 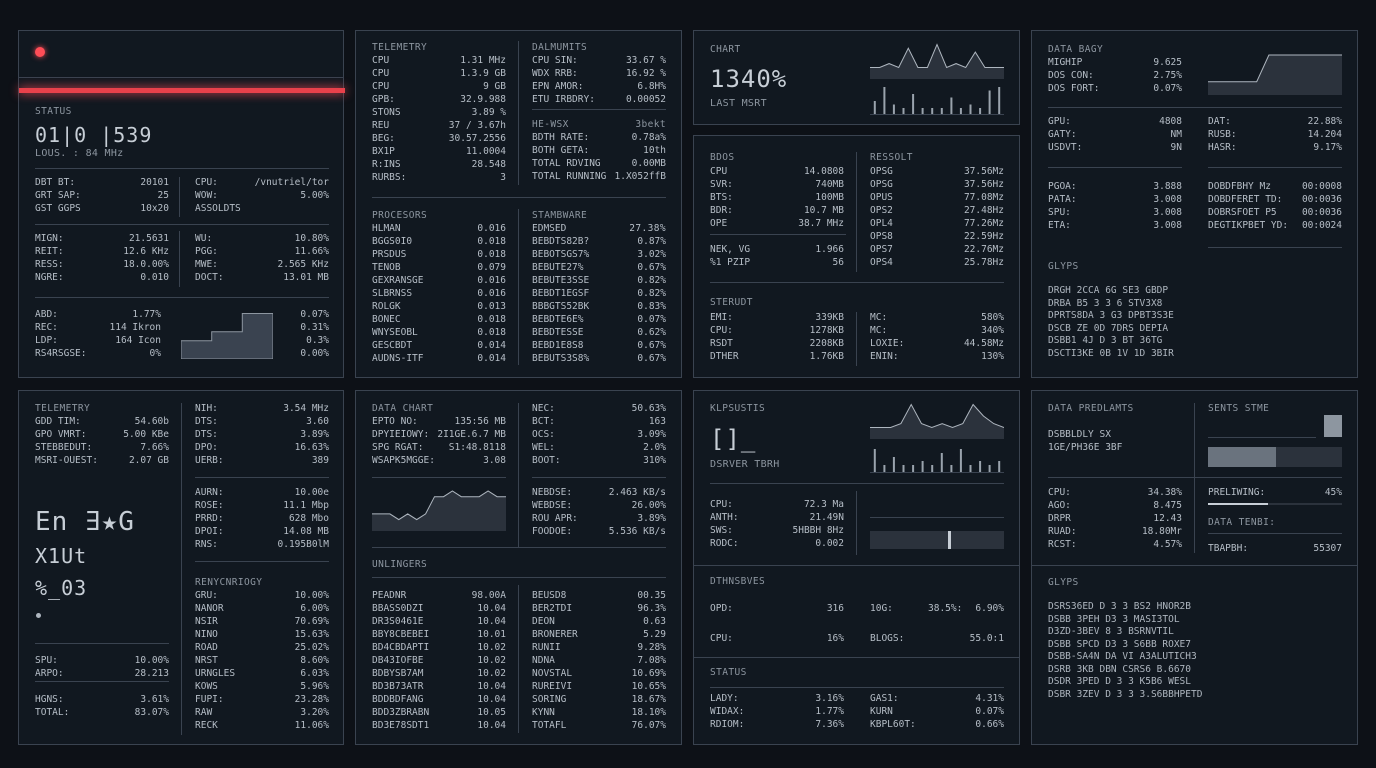 What do you see at coordinates (543, 621) in the screenshot?
I see `unlingers-right-key: DEON` at bounding box center [543, 621].